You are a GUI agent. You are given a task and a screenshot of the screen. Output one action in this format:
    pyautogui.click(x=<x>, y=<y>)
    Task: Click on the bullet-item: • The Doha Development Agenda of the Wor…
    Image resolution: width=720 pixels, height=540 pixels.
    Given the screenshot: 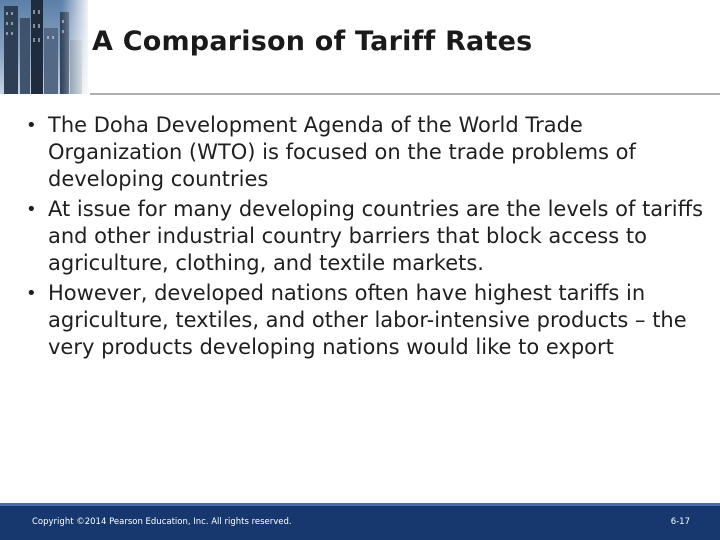 What is the action you would take?
    pyautogui.click(x=364, y=152)
    